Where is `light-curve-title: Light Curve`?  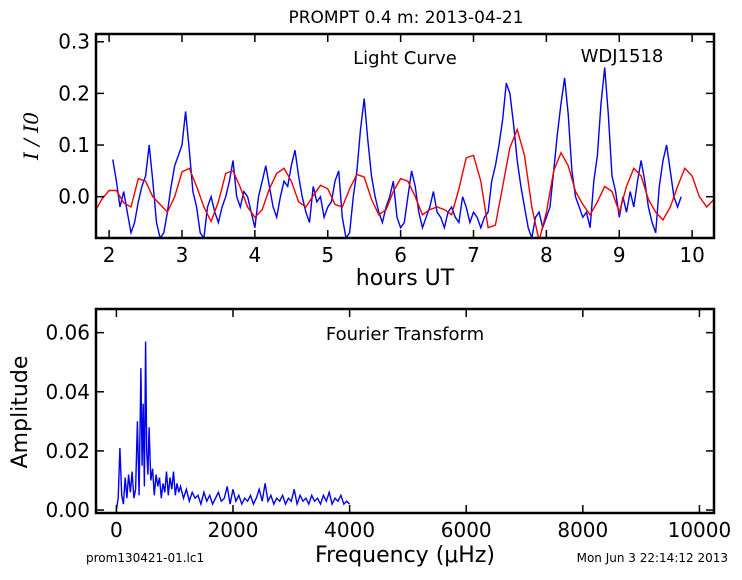
light-curve-title: Light Curve is located at coordinates (405, 58).